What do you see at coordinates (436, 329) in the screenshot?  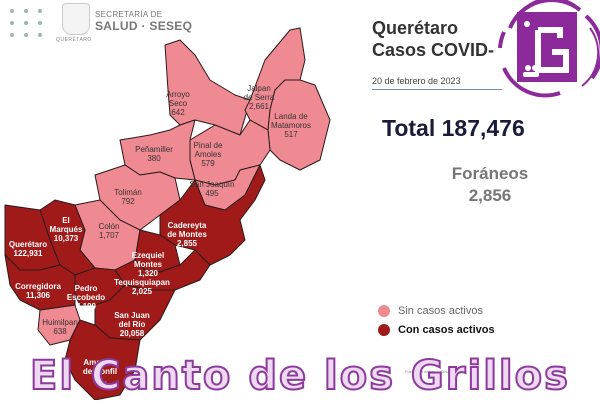 I see `legend-item-active: Con casos activos` at bounding box center [436, 329].